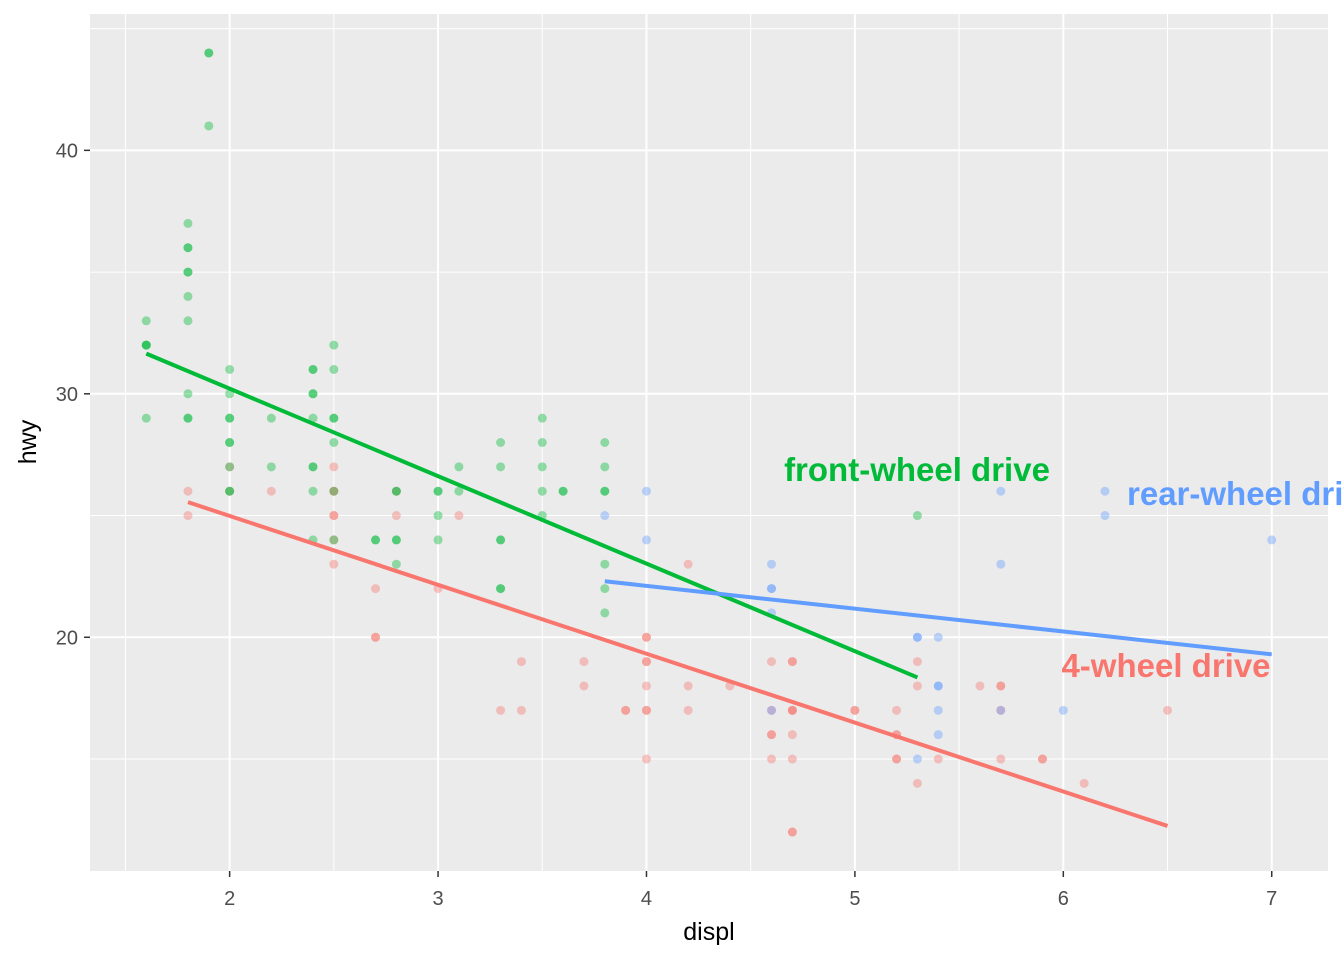 Image resolution: width=1344 pixels, height=960 pixels. I want to click on x-tick-label: 3, so click(437, 899).